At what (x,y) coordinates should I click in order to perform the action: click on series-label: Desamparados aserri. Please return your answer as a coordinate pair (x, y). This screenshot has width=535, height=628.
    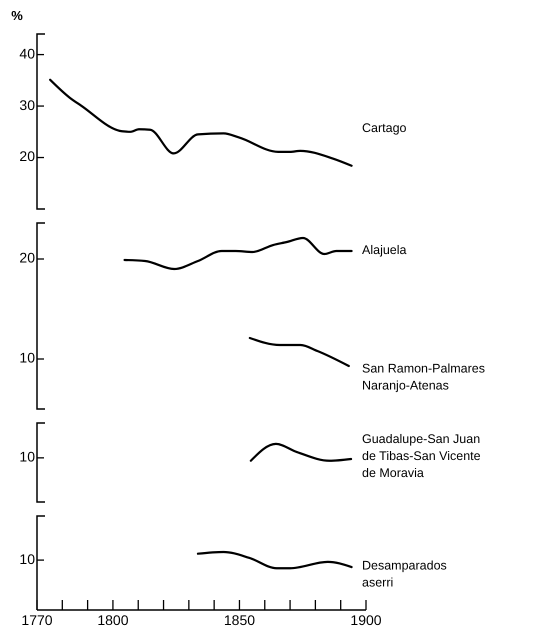
    Looking at the image, I should click on (404, 574).